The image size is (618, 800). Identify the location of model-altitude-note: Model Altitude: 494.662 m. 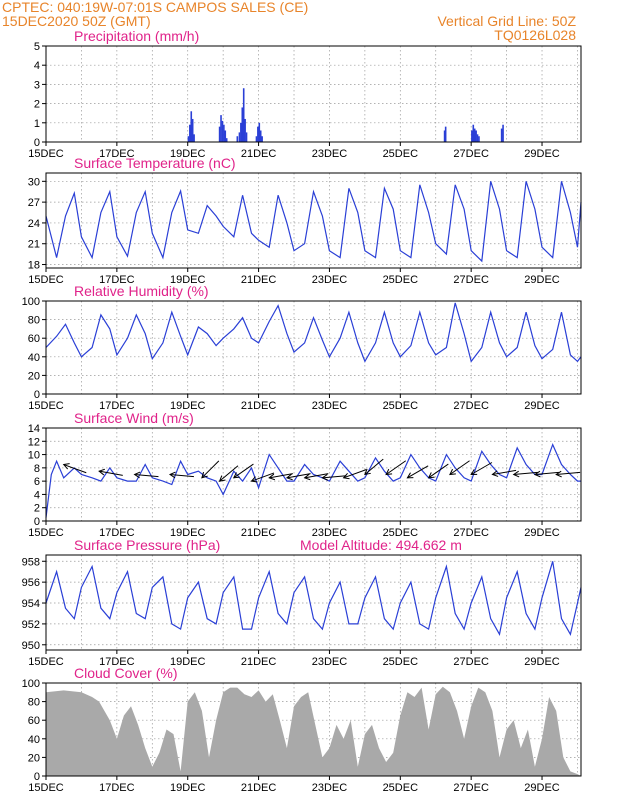
(381, 545).